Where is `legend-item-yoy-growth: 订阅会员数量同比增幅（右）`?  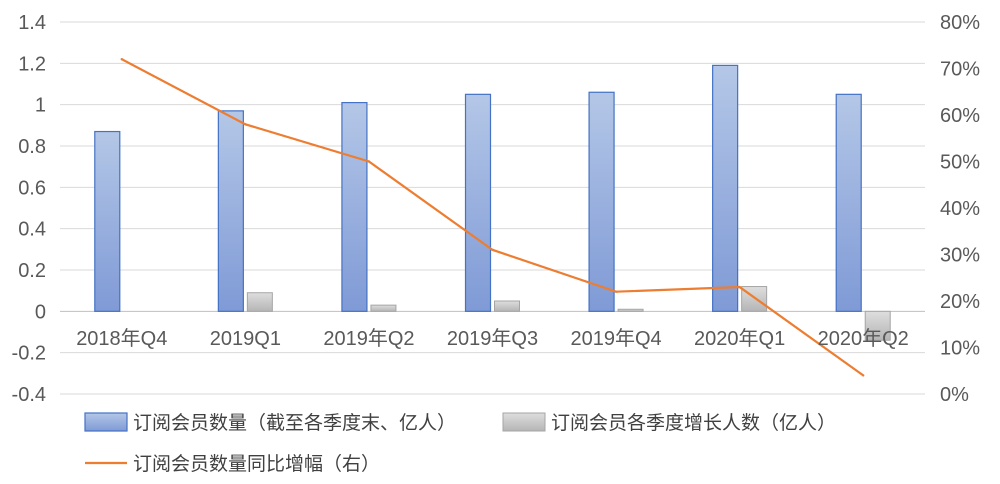
legend-item-yoy-growth: 订阅会员数量同比增幅（右） is located at coordinates (232, 464).